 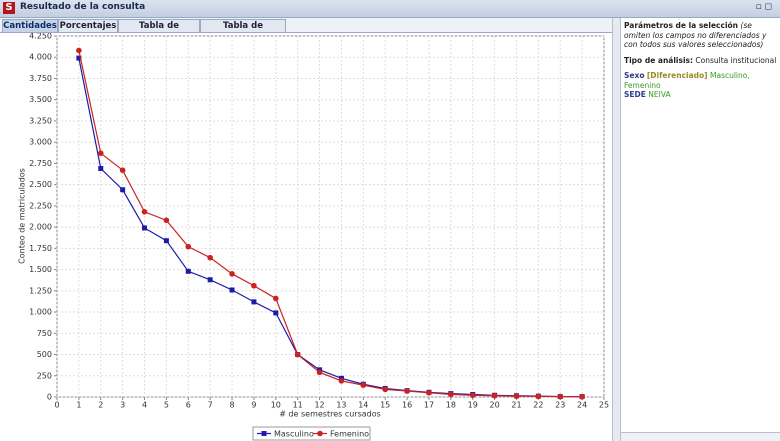 I want to click on legend-box, so click(x=311, y=433).